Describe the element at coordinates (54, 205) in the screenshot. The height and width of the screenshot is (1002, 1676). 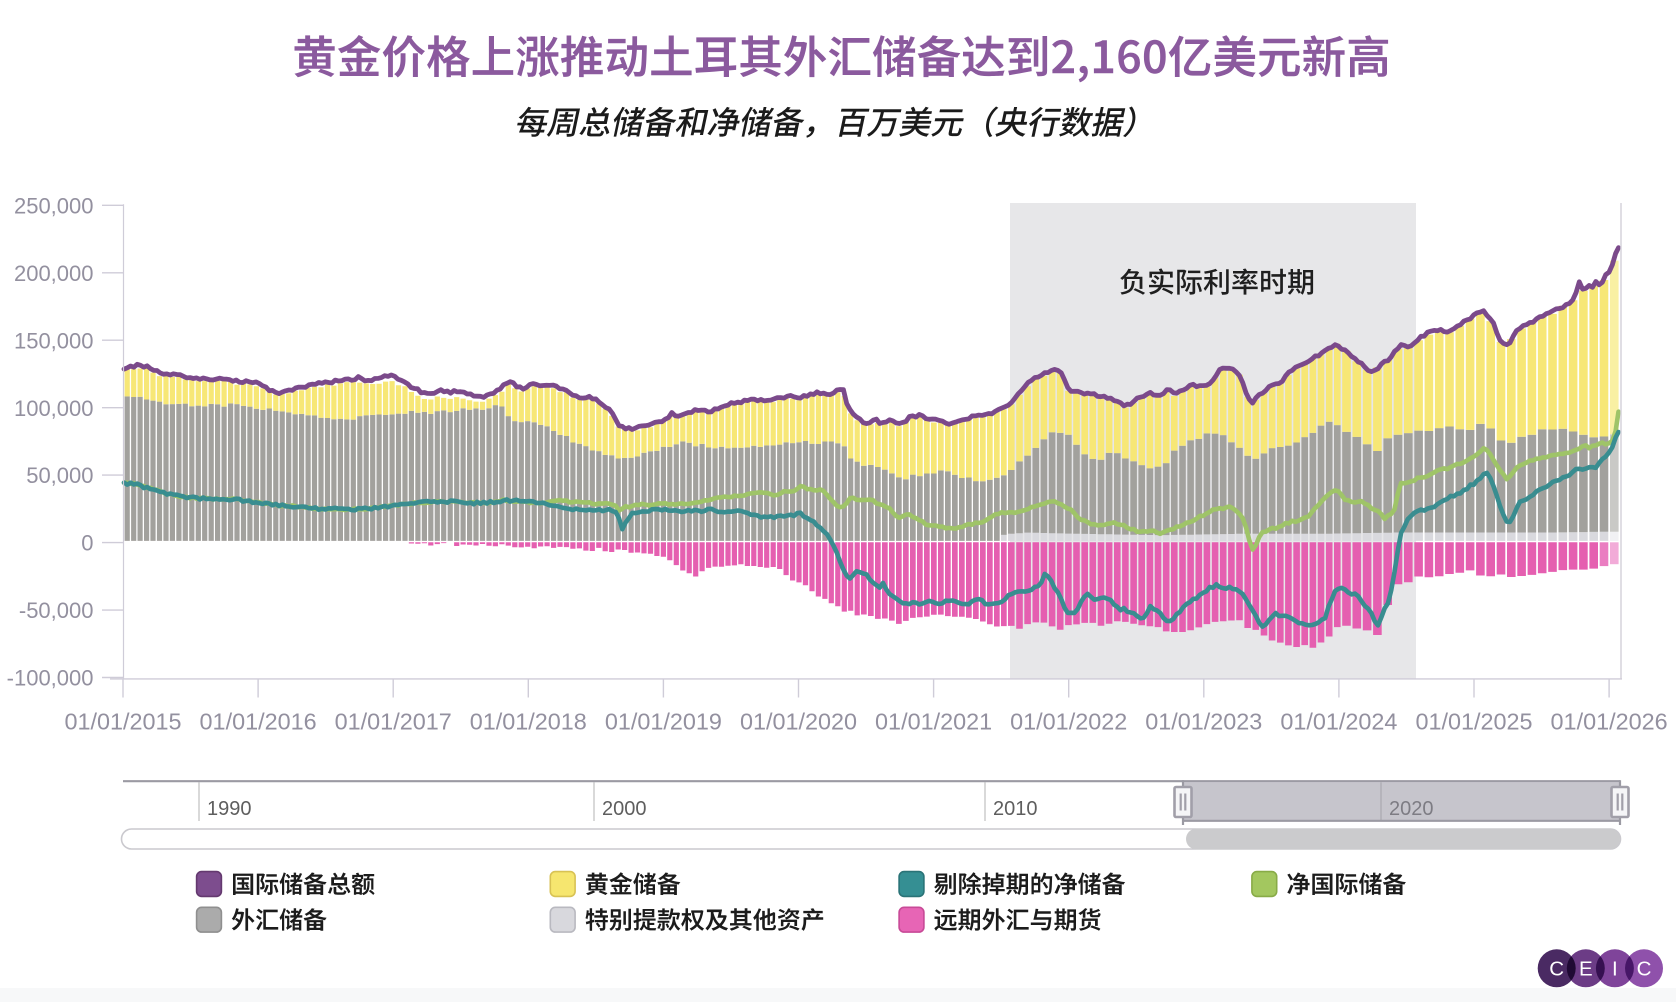
I see `svg-text: 250,000` at that location.